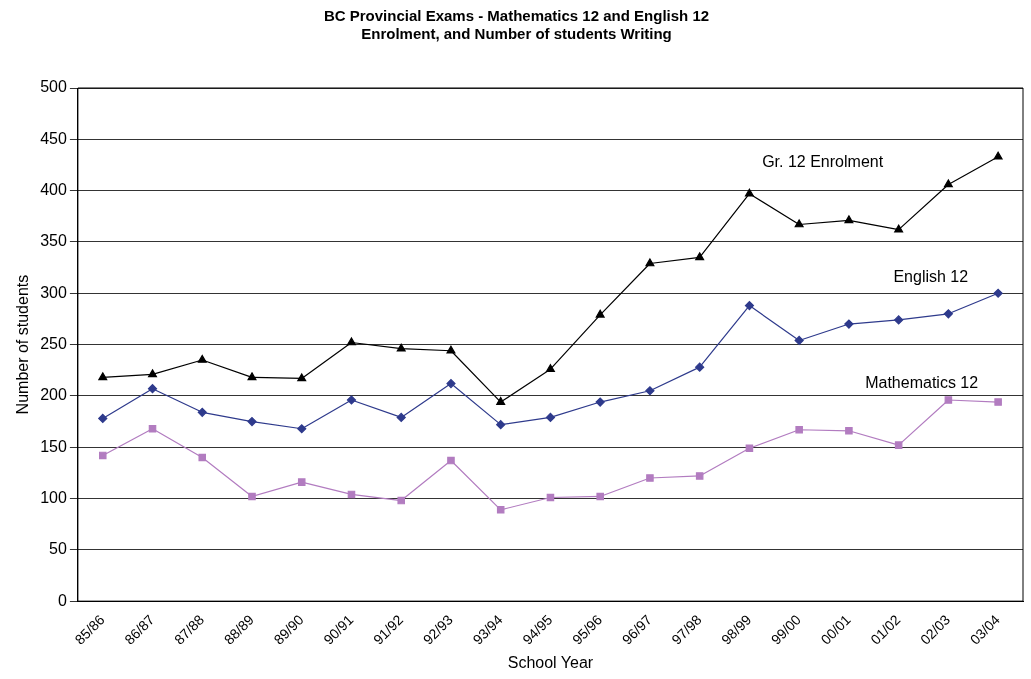  I want to click on y-tick-label: 0, so click(62, 600).